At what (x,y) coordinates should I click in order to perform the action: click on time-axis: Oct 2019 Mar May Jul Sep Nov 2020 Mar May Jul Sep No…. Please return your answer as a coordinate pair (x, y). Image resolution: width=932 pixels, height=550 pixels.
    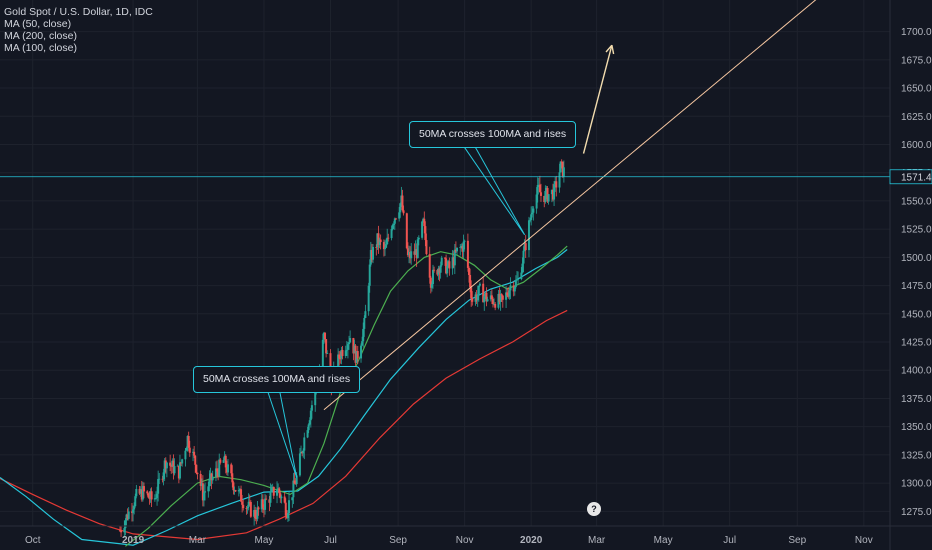
    Looking at the image, I should click on (466, 535).